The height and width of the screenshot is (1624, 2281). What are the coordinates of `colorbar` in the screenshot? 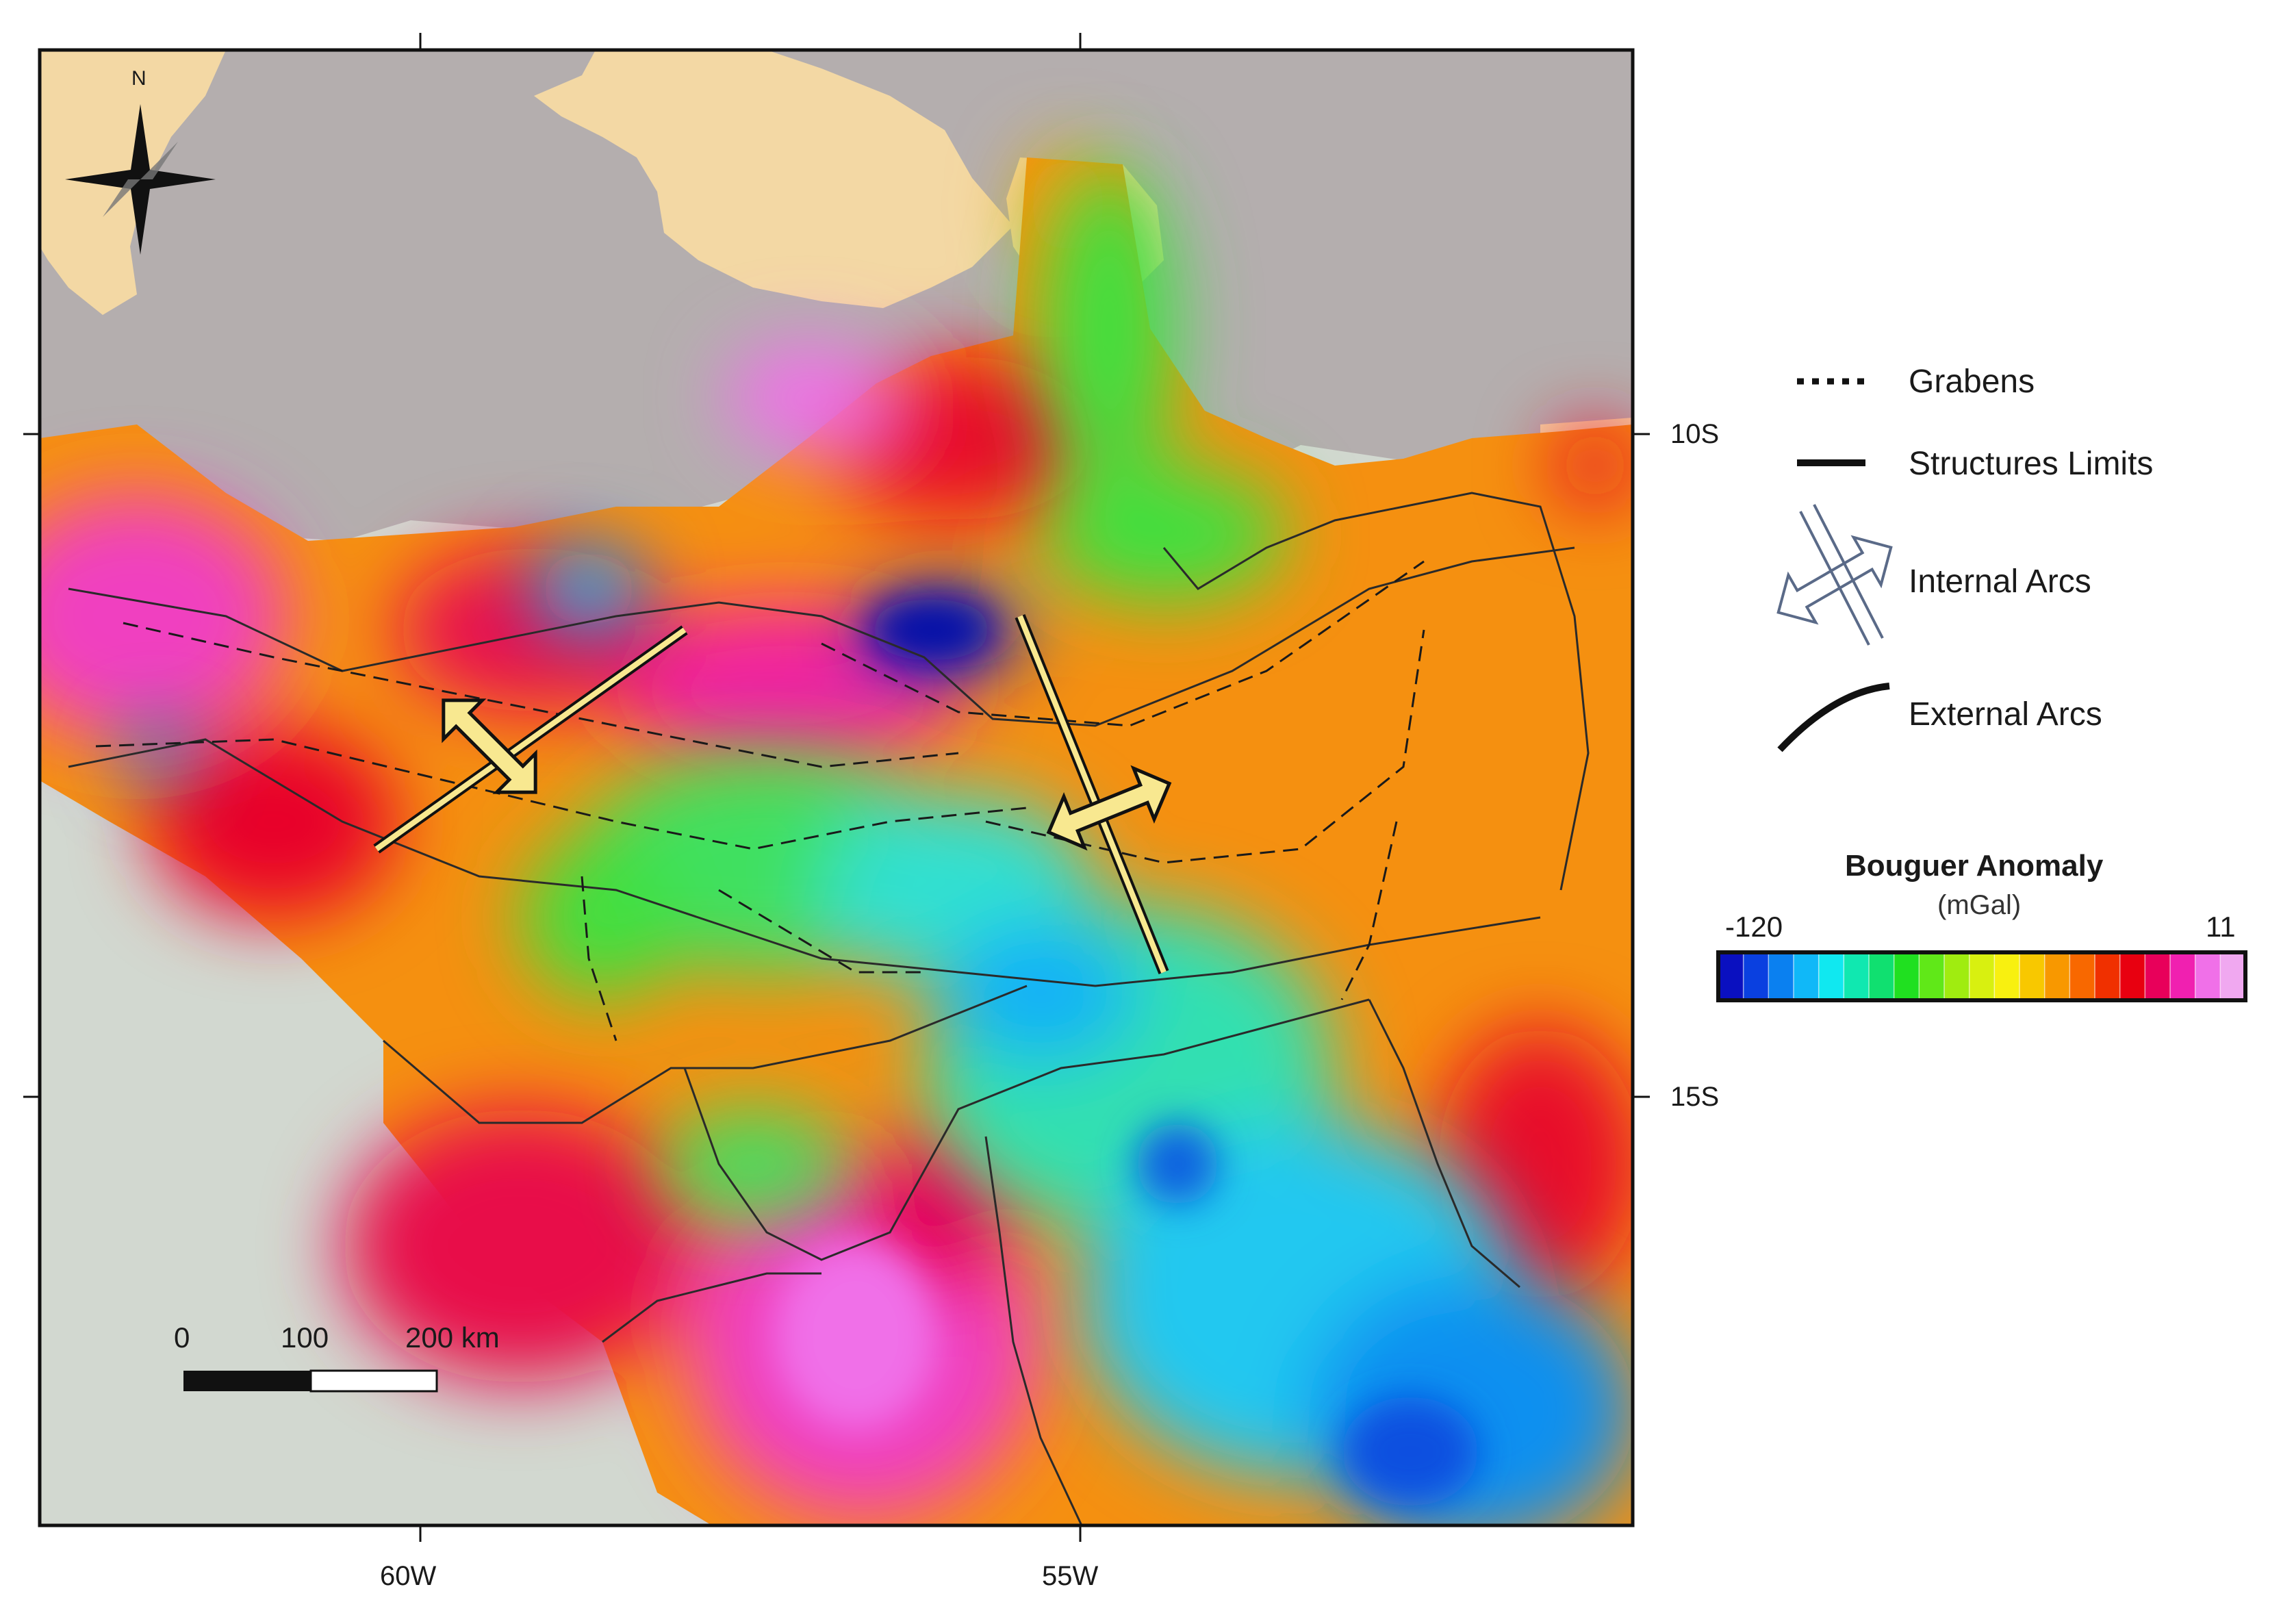 It's located at (1981, 976).